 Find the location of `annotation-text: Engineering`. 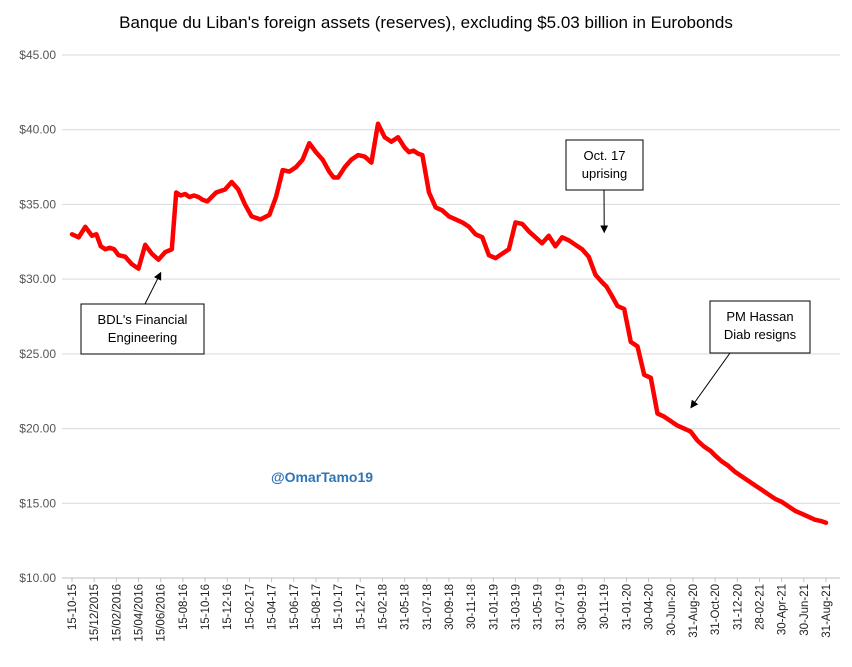

annotation-text: Engineering is located at coordinates (142, 337).